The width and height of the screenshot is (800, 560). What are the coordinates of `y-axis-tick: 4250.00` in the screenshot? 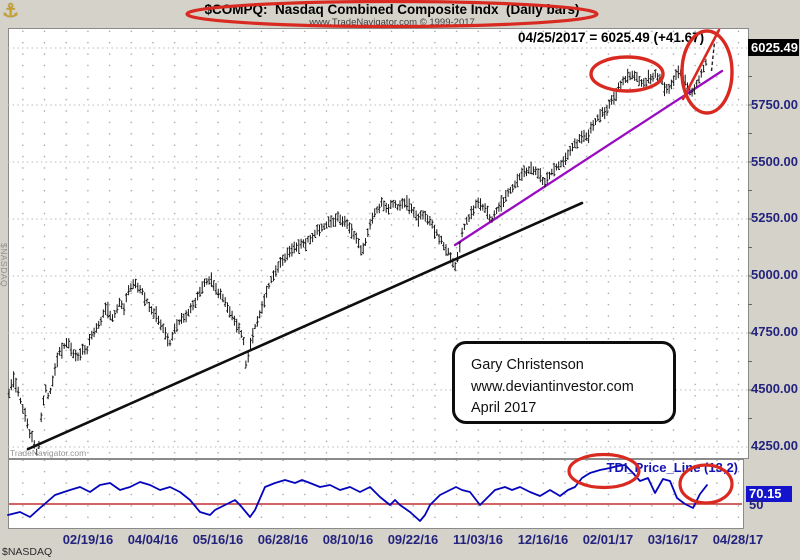 It's located at (774, 445).